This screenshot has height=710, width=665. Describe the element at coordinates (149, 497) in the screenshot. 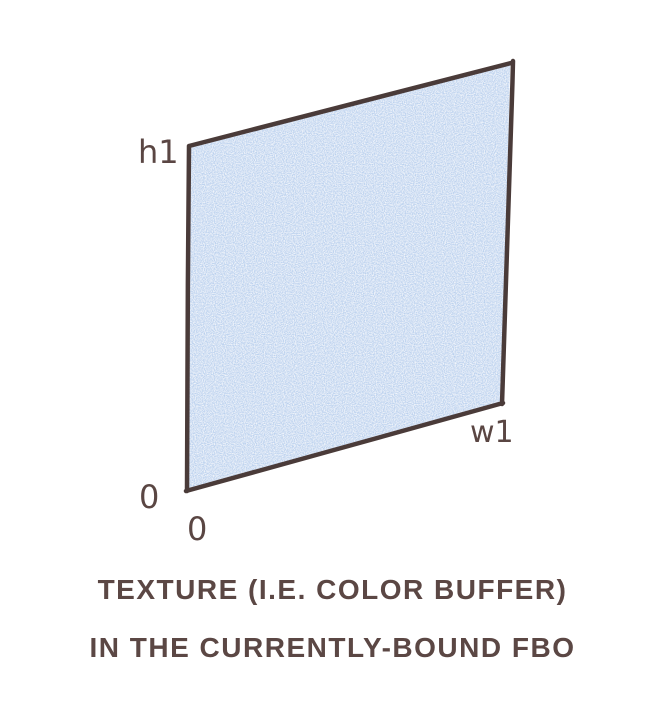

I see `origin-y-label: 0` at that location.